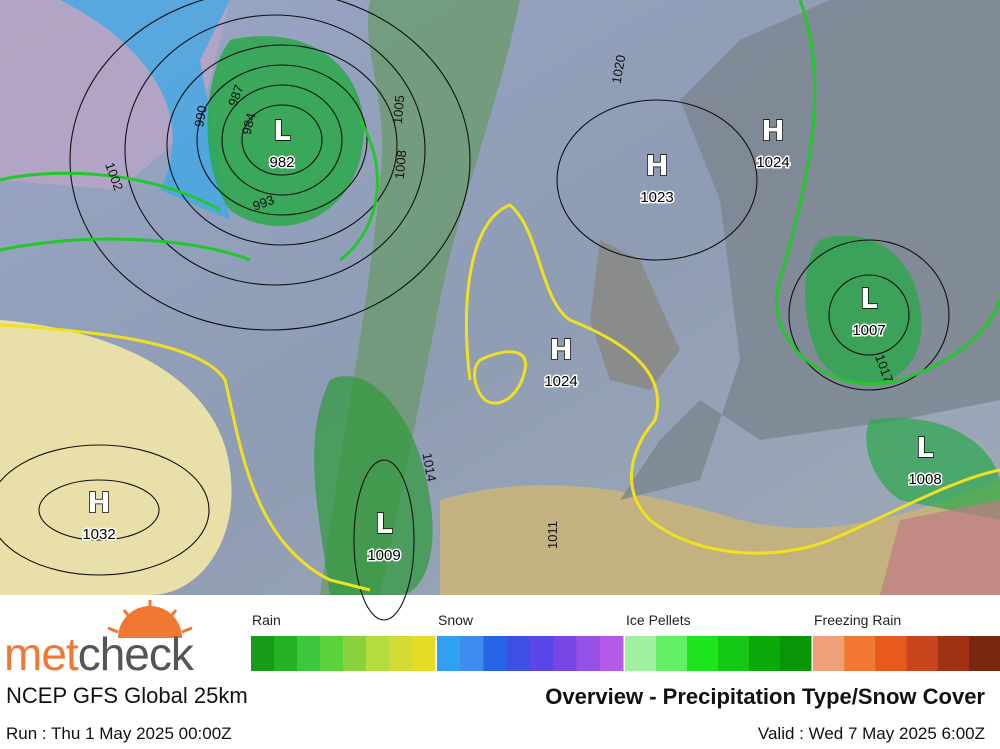 Image resolution: width=1000 pixels, height=749 pixels. I want to click on pressure-value: 1007, so click(868, 330).